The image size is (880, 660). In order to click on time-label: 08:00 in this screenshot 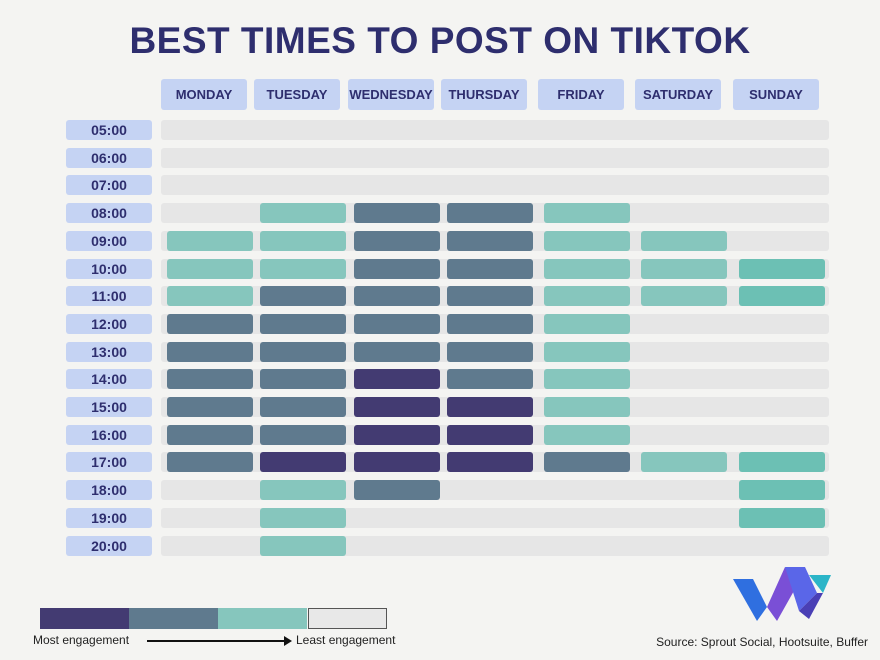, I will do `click(109, 213)`.